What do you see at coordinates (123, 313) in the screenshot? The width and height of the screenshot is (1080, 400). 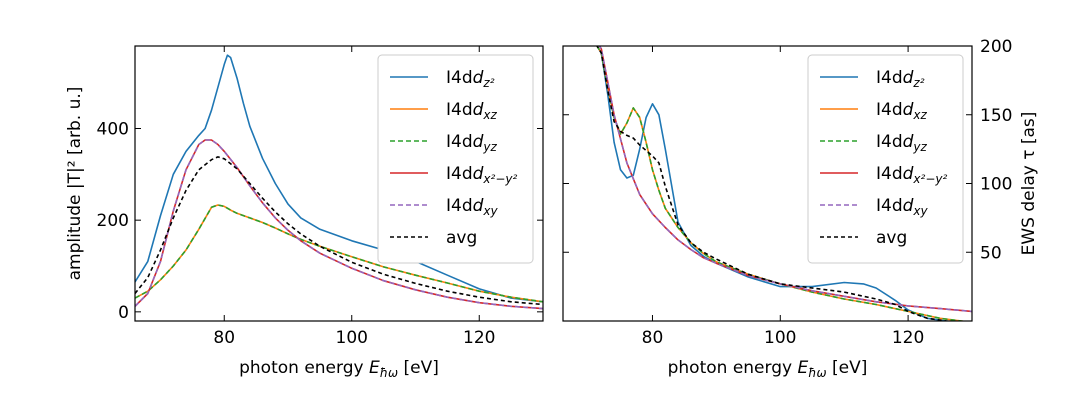 I see `y-tick-label: 0` at bounding box center [123, 313].